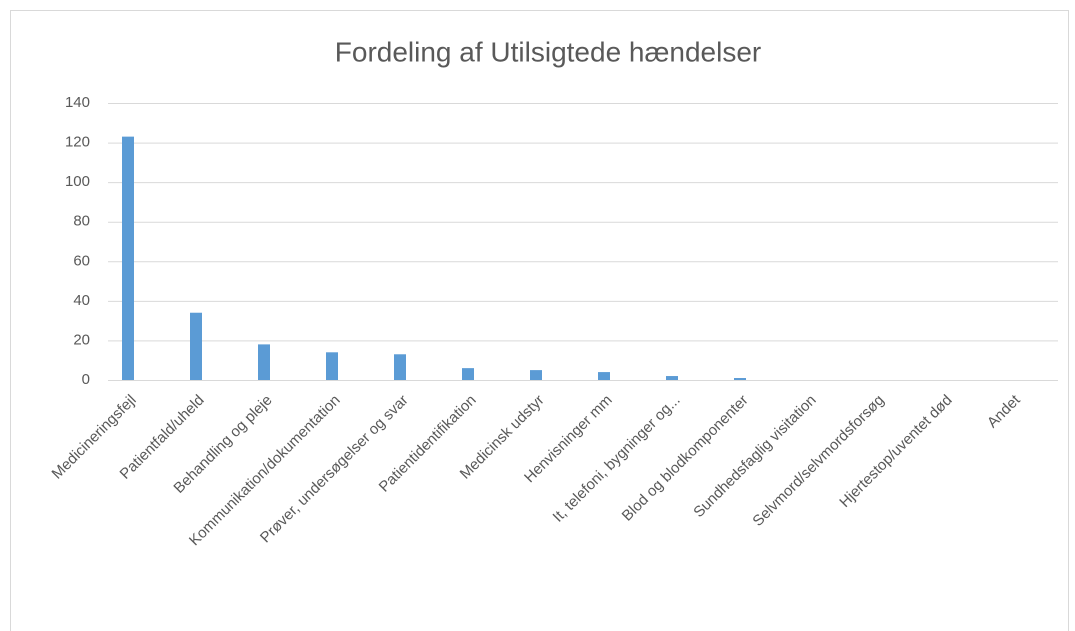  I want to click on y-tick-label: 100, so click(77, 181).